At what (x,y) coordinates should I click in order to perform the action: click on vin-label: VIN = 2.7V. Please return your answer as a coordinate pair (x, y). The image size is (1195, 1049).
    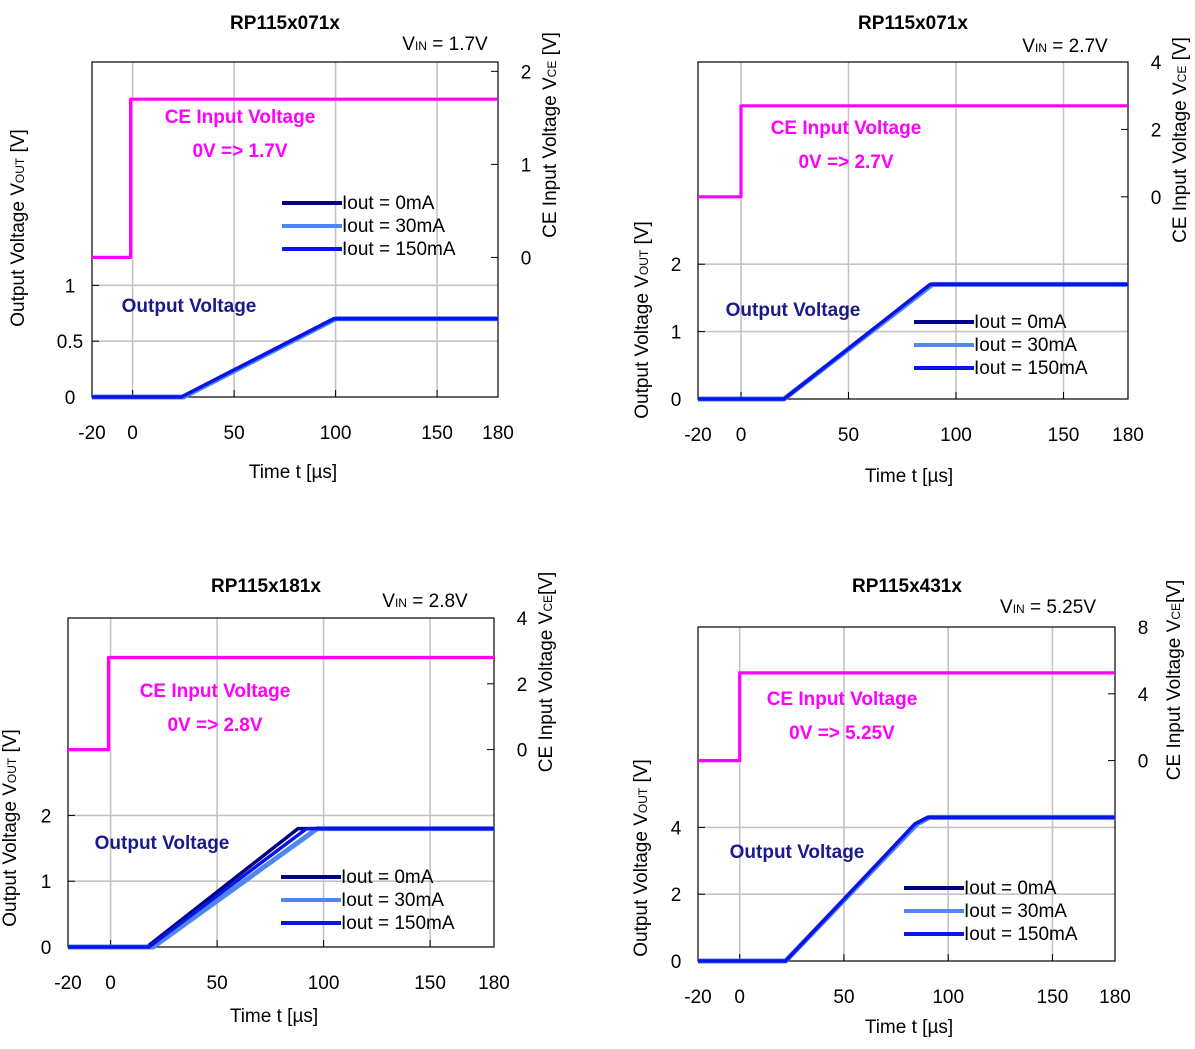
    Looking at the image, I should click on (1065, 46).